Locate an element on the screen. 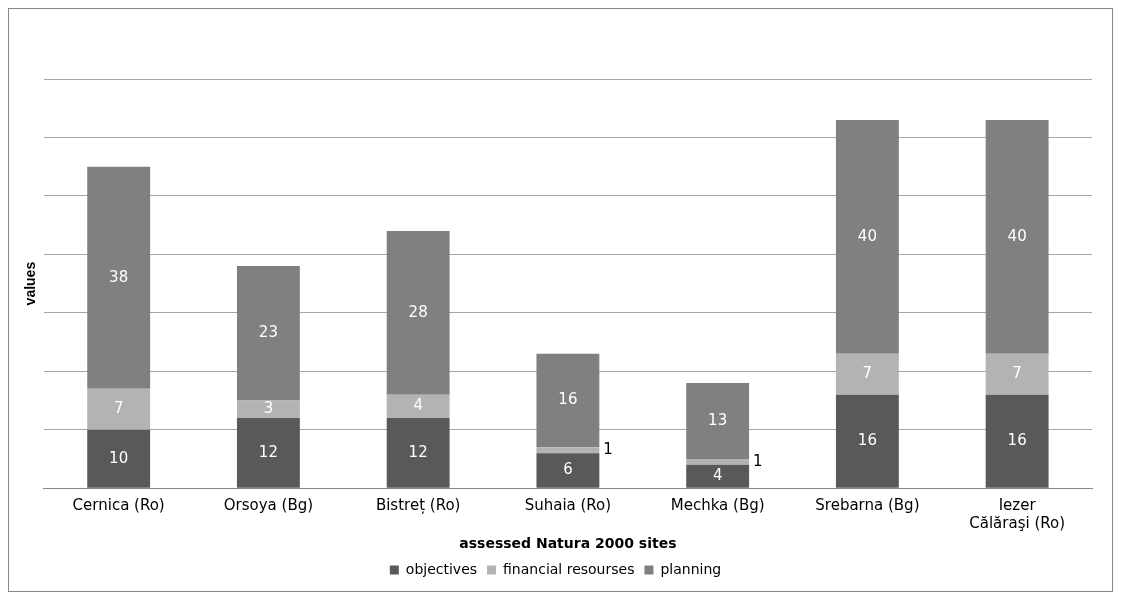 This screenshot has height=600, width=1123. data-label: 38 is located at coordinates (119, 276).